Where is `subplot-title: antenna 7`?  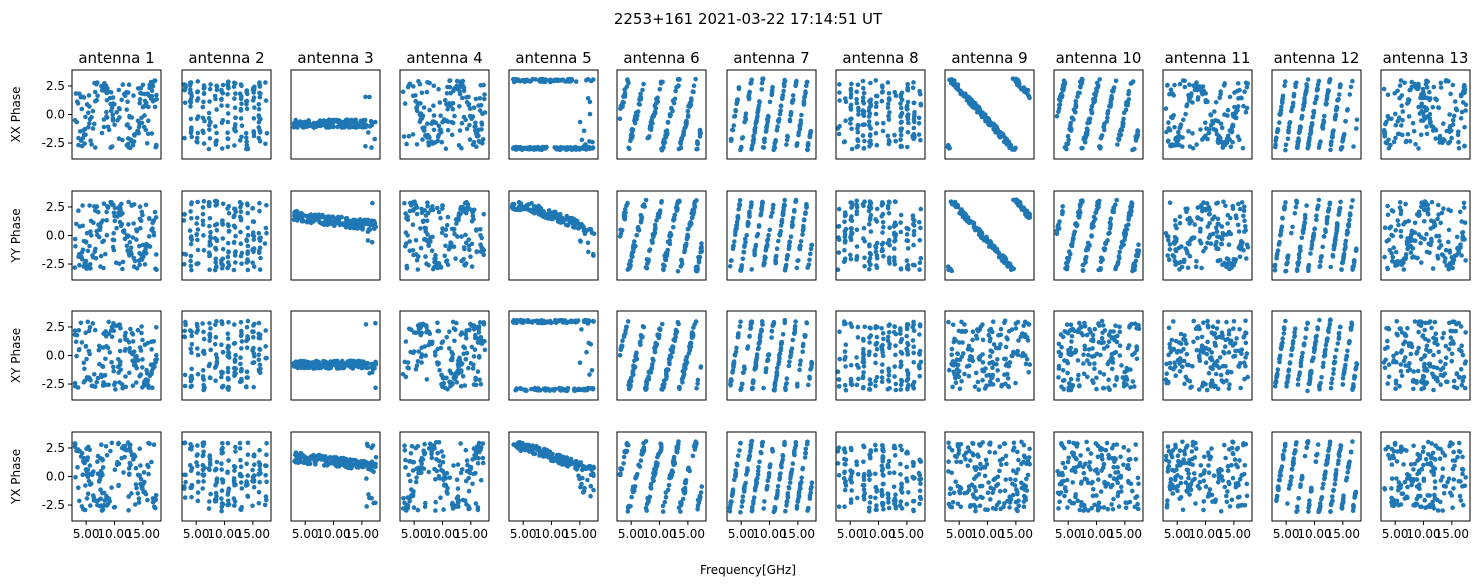
subplot-title: antenna 7 is located at coordinates (771, 58).